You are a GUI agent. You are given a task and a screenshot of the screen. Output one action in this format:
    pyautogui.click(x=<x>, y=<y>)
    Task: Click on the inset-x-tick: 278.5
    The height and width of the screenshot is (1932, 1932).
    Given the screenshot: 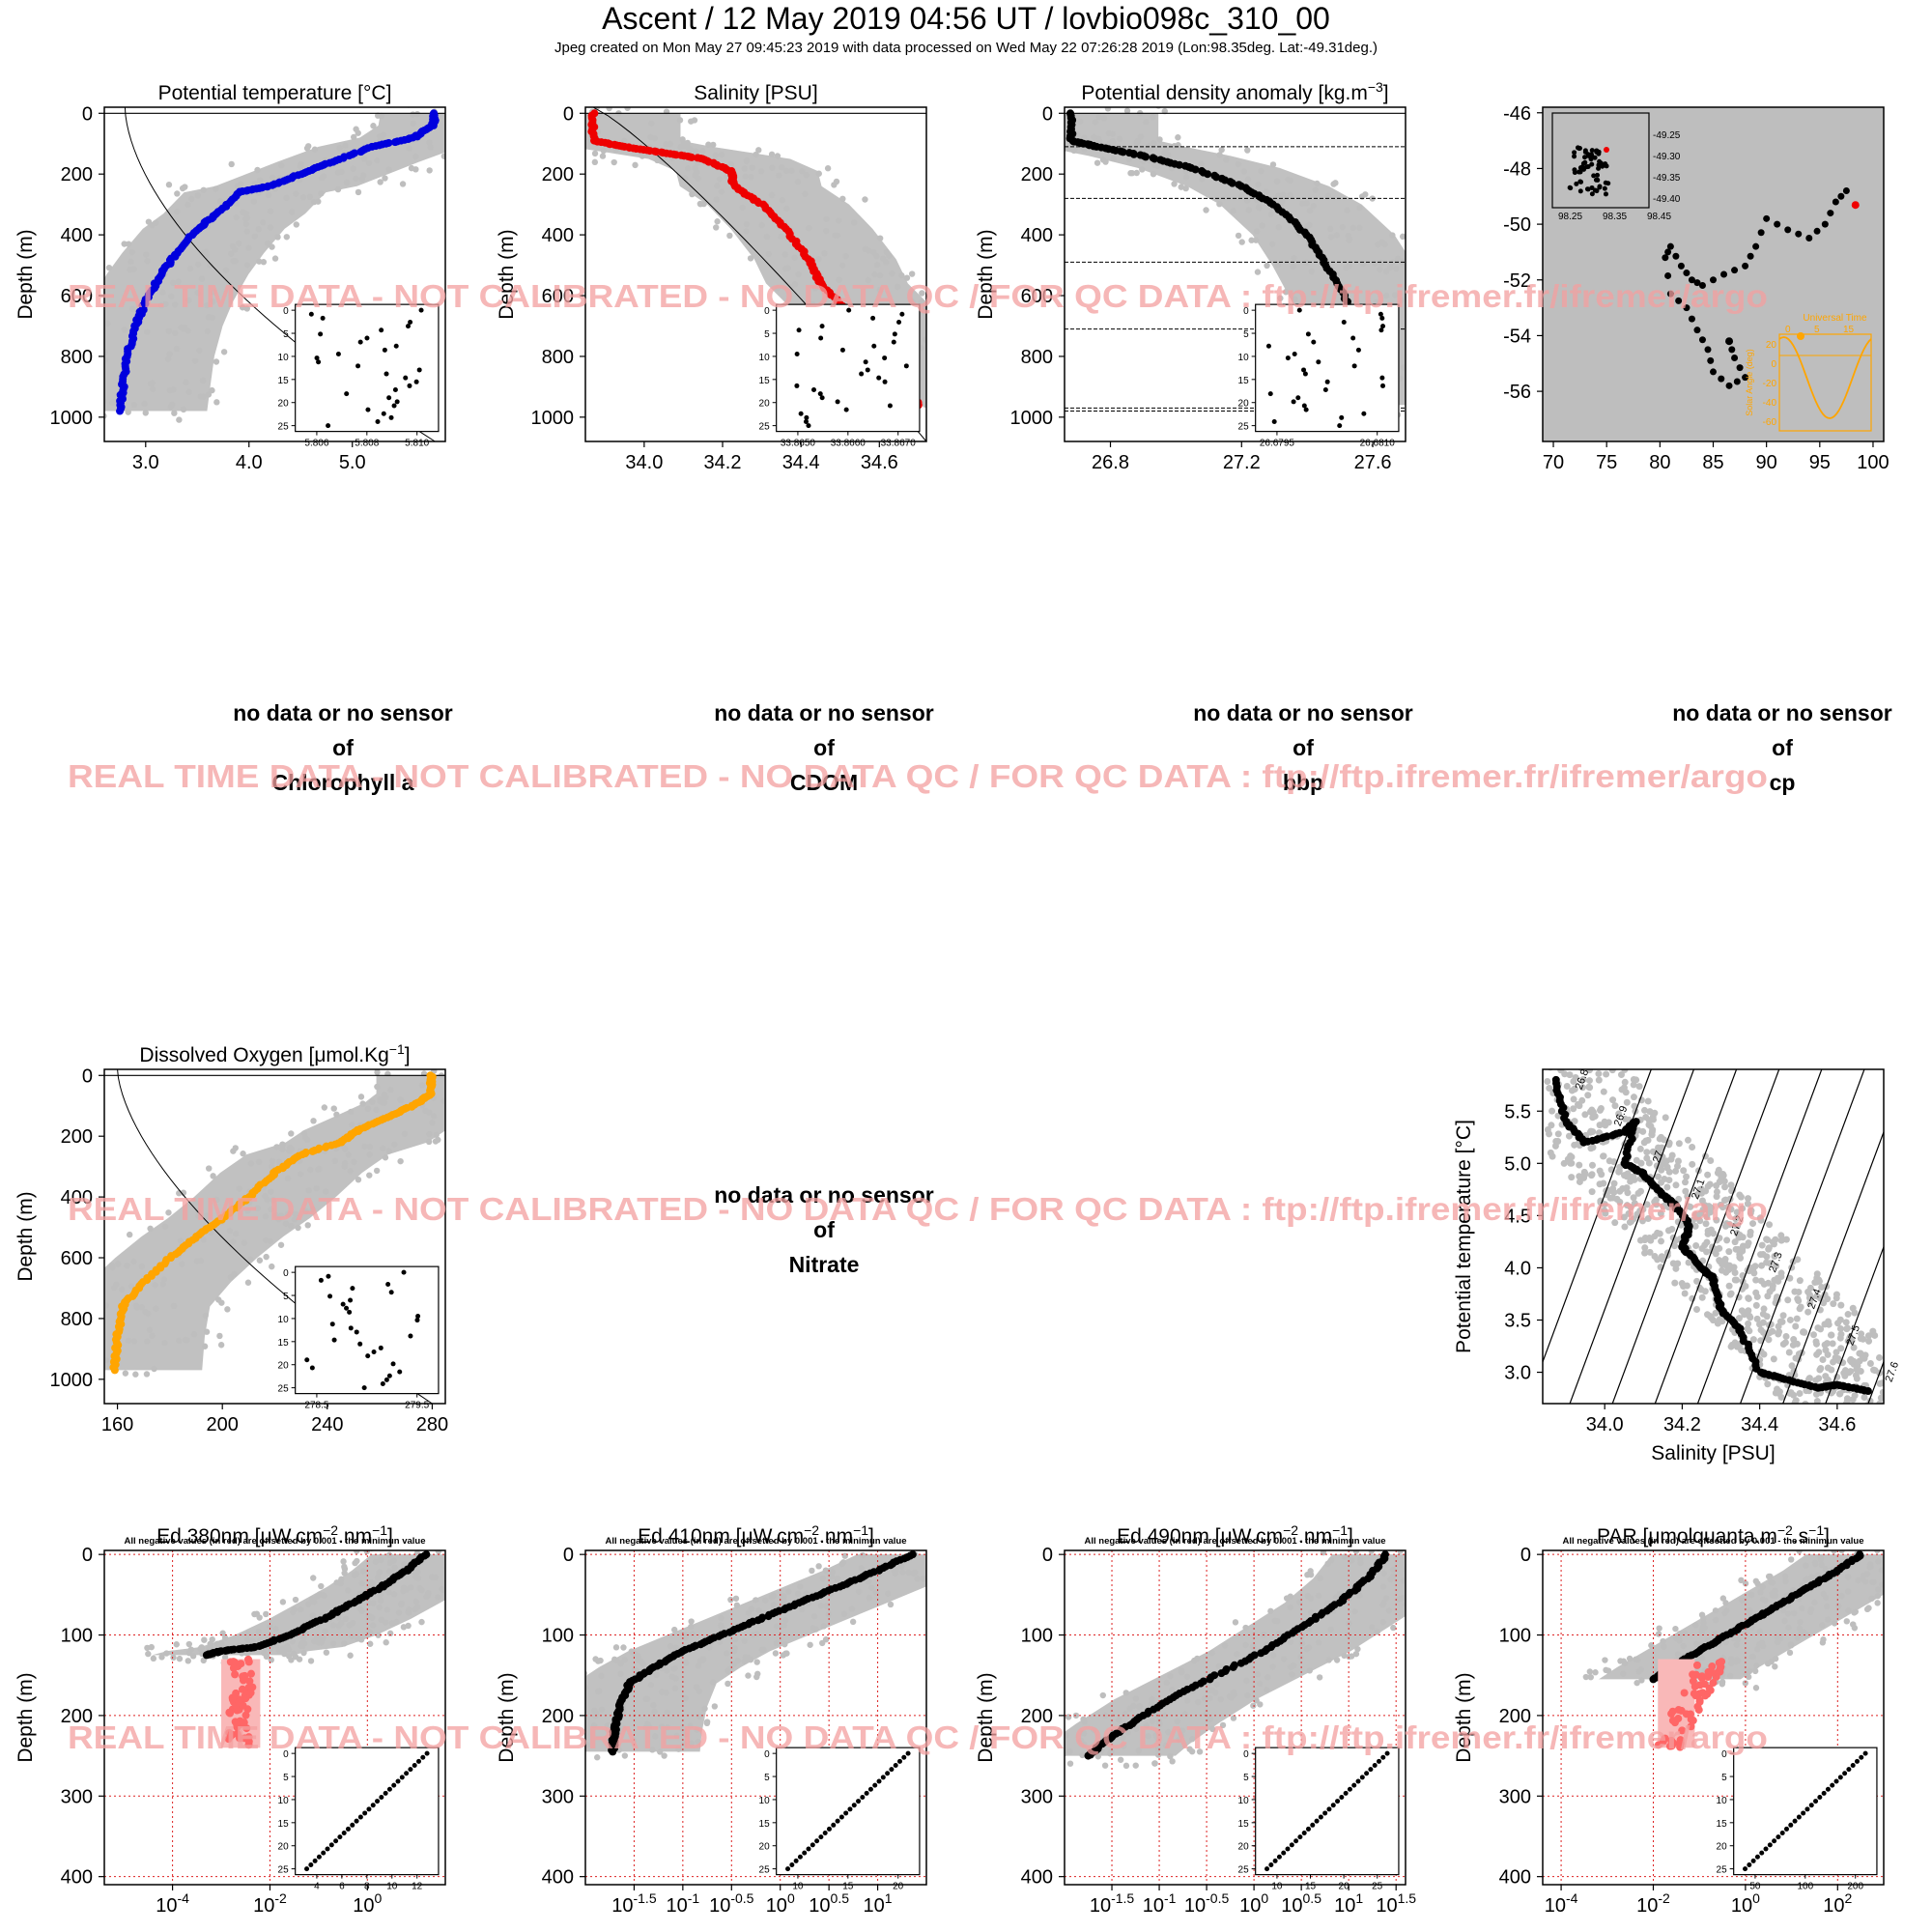 What is the action you would take?
    pyautogui.click(x=316, y=1406)
    